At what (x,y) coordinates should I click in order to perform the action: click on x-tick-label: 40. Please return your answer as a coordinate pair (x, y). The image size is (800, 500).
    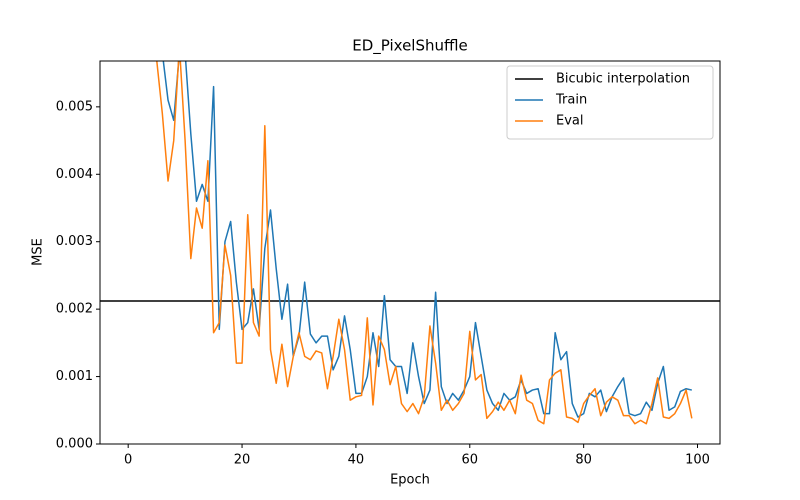
    Looking at the image, I should click on (356, 460).